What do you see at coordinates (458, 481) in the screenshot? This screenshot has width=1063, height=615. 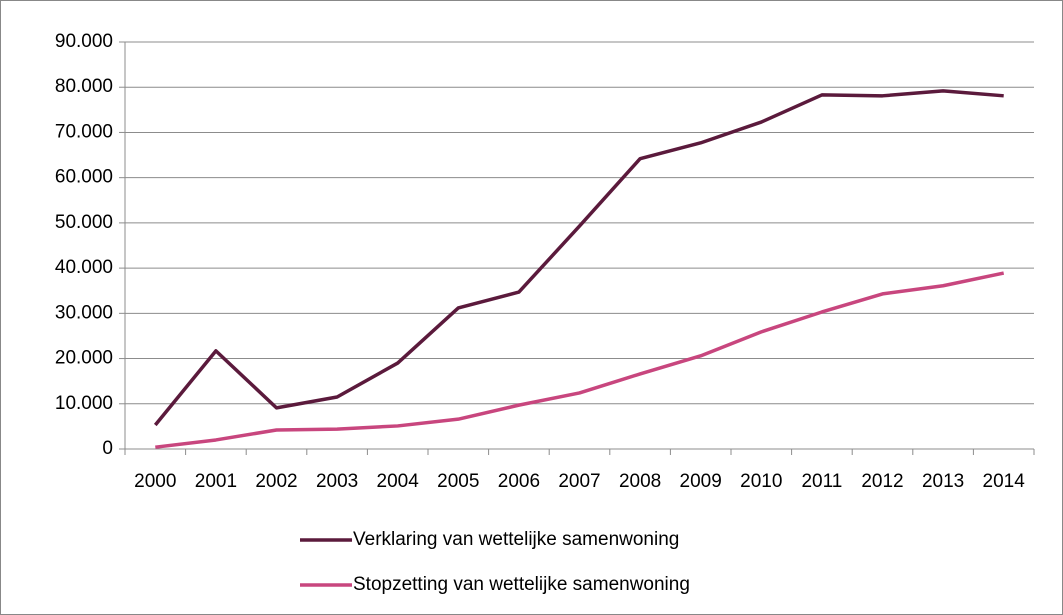 I see `x-tick-label: 2005` at bounding box center [458, 481].